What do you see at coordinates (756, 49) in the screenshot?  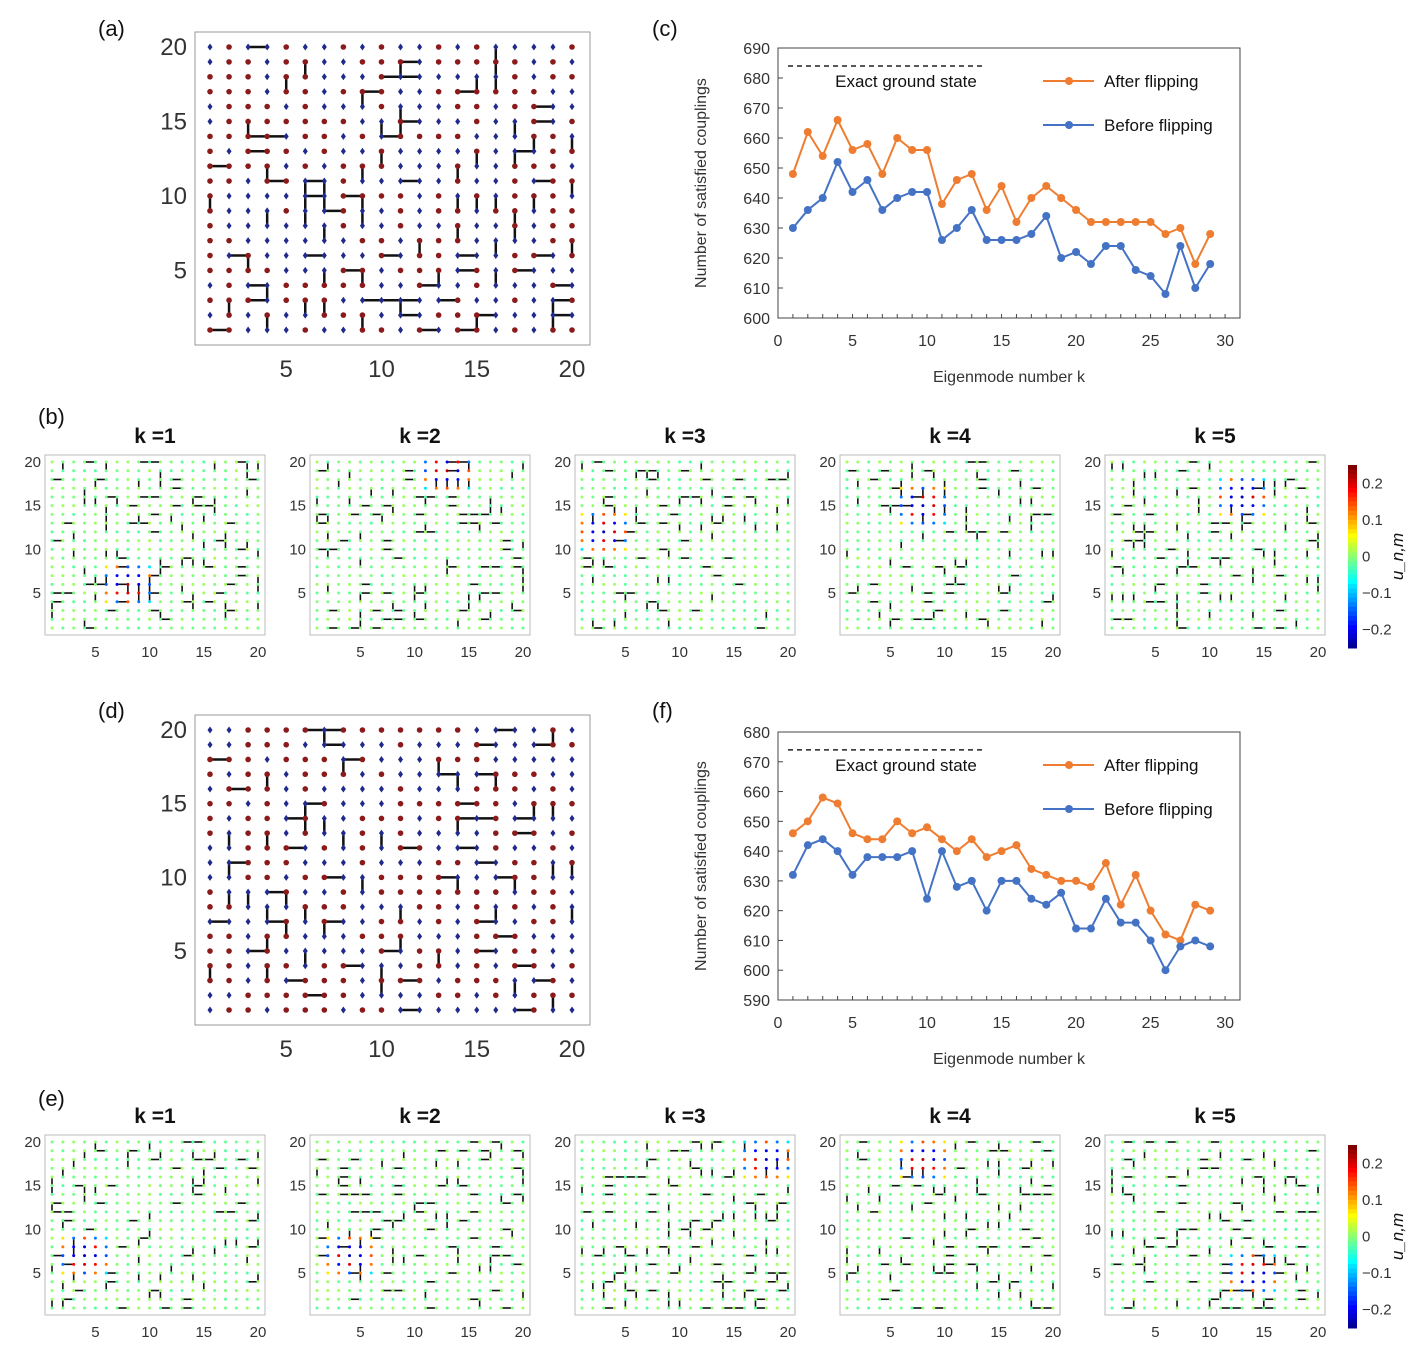 I see `y-tick-label: 690` at bounding box center [756, 49].